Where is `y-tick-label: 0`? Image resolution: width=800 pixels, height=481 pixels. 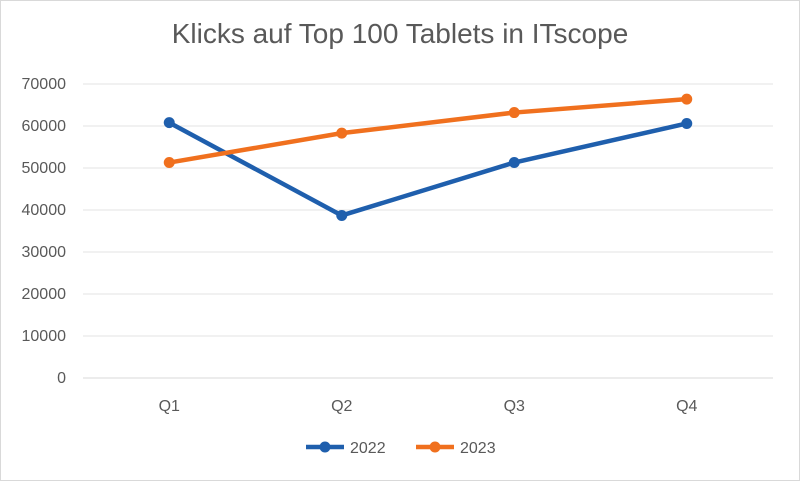
y-tick-label: 0 is located at coordinates (61, 378).